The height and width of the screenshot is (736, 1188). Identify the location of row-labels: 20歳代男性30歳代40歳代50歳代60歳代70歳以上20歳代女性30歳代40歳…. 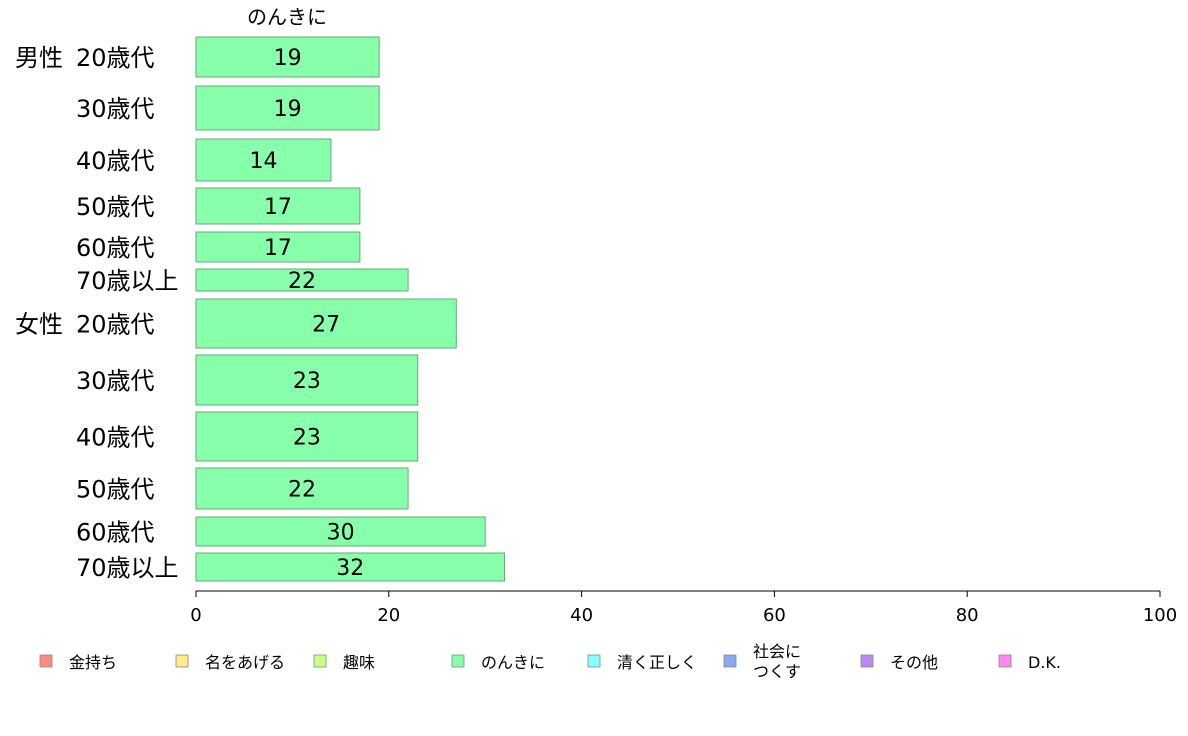
(97, 313).